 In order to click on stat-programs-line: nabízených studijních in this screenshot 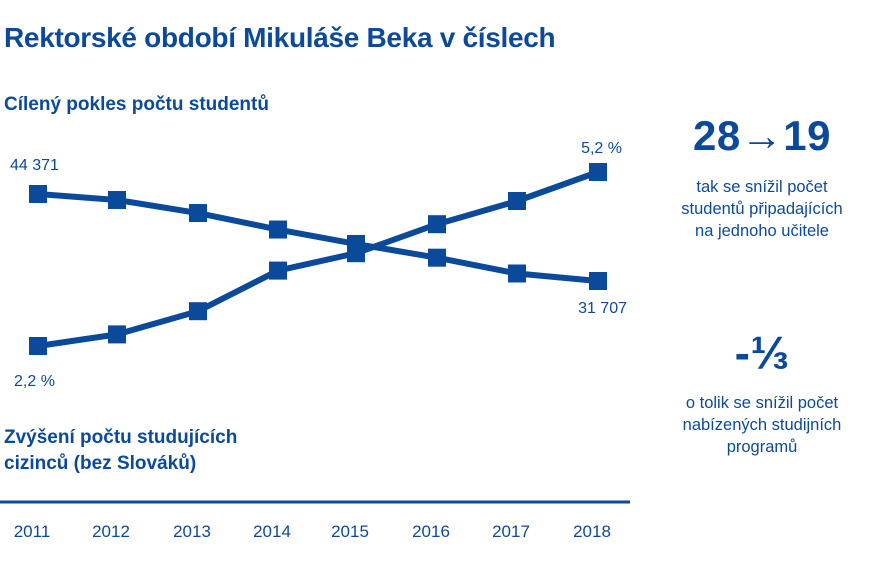, I will do `click(762, 425)`.